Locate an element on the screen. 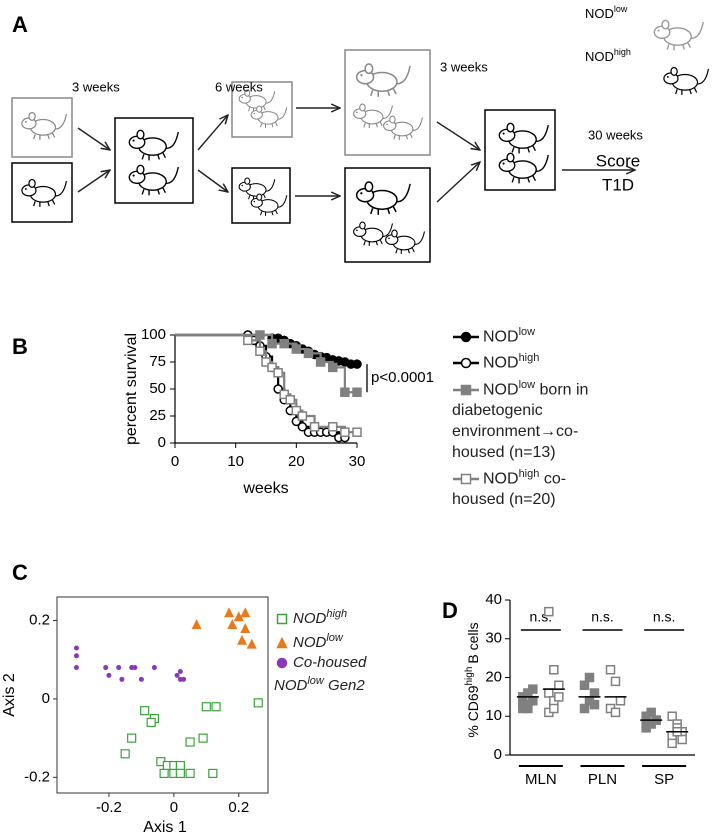 The image size is (720, 836). y-tick-label: 100 is located at coordinates (153, 334).